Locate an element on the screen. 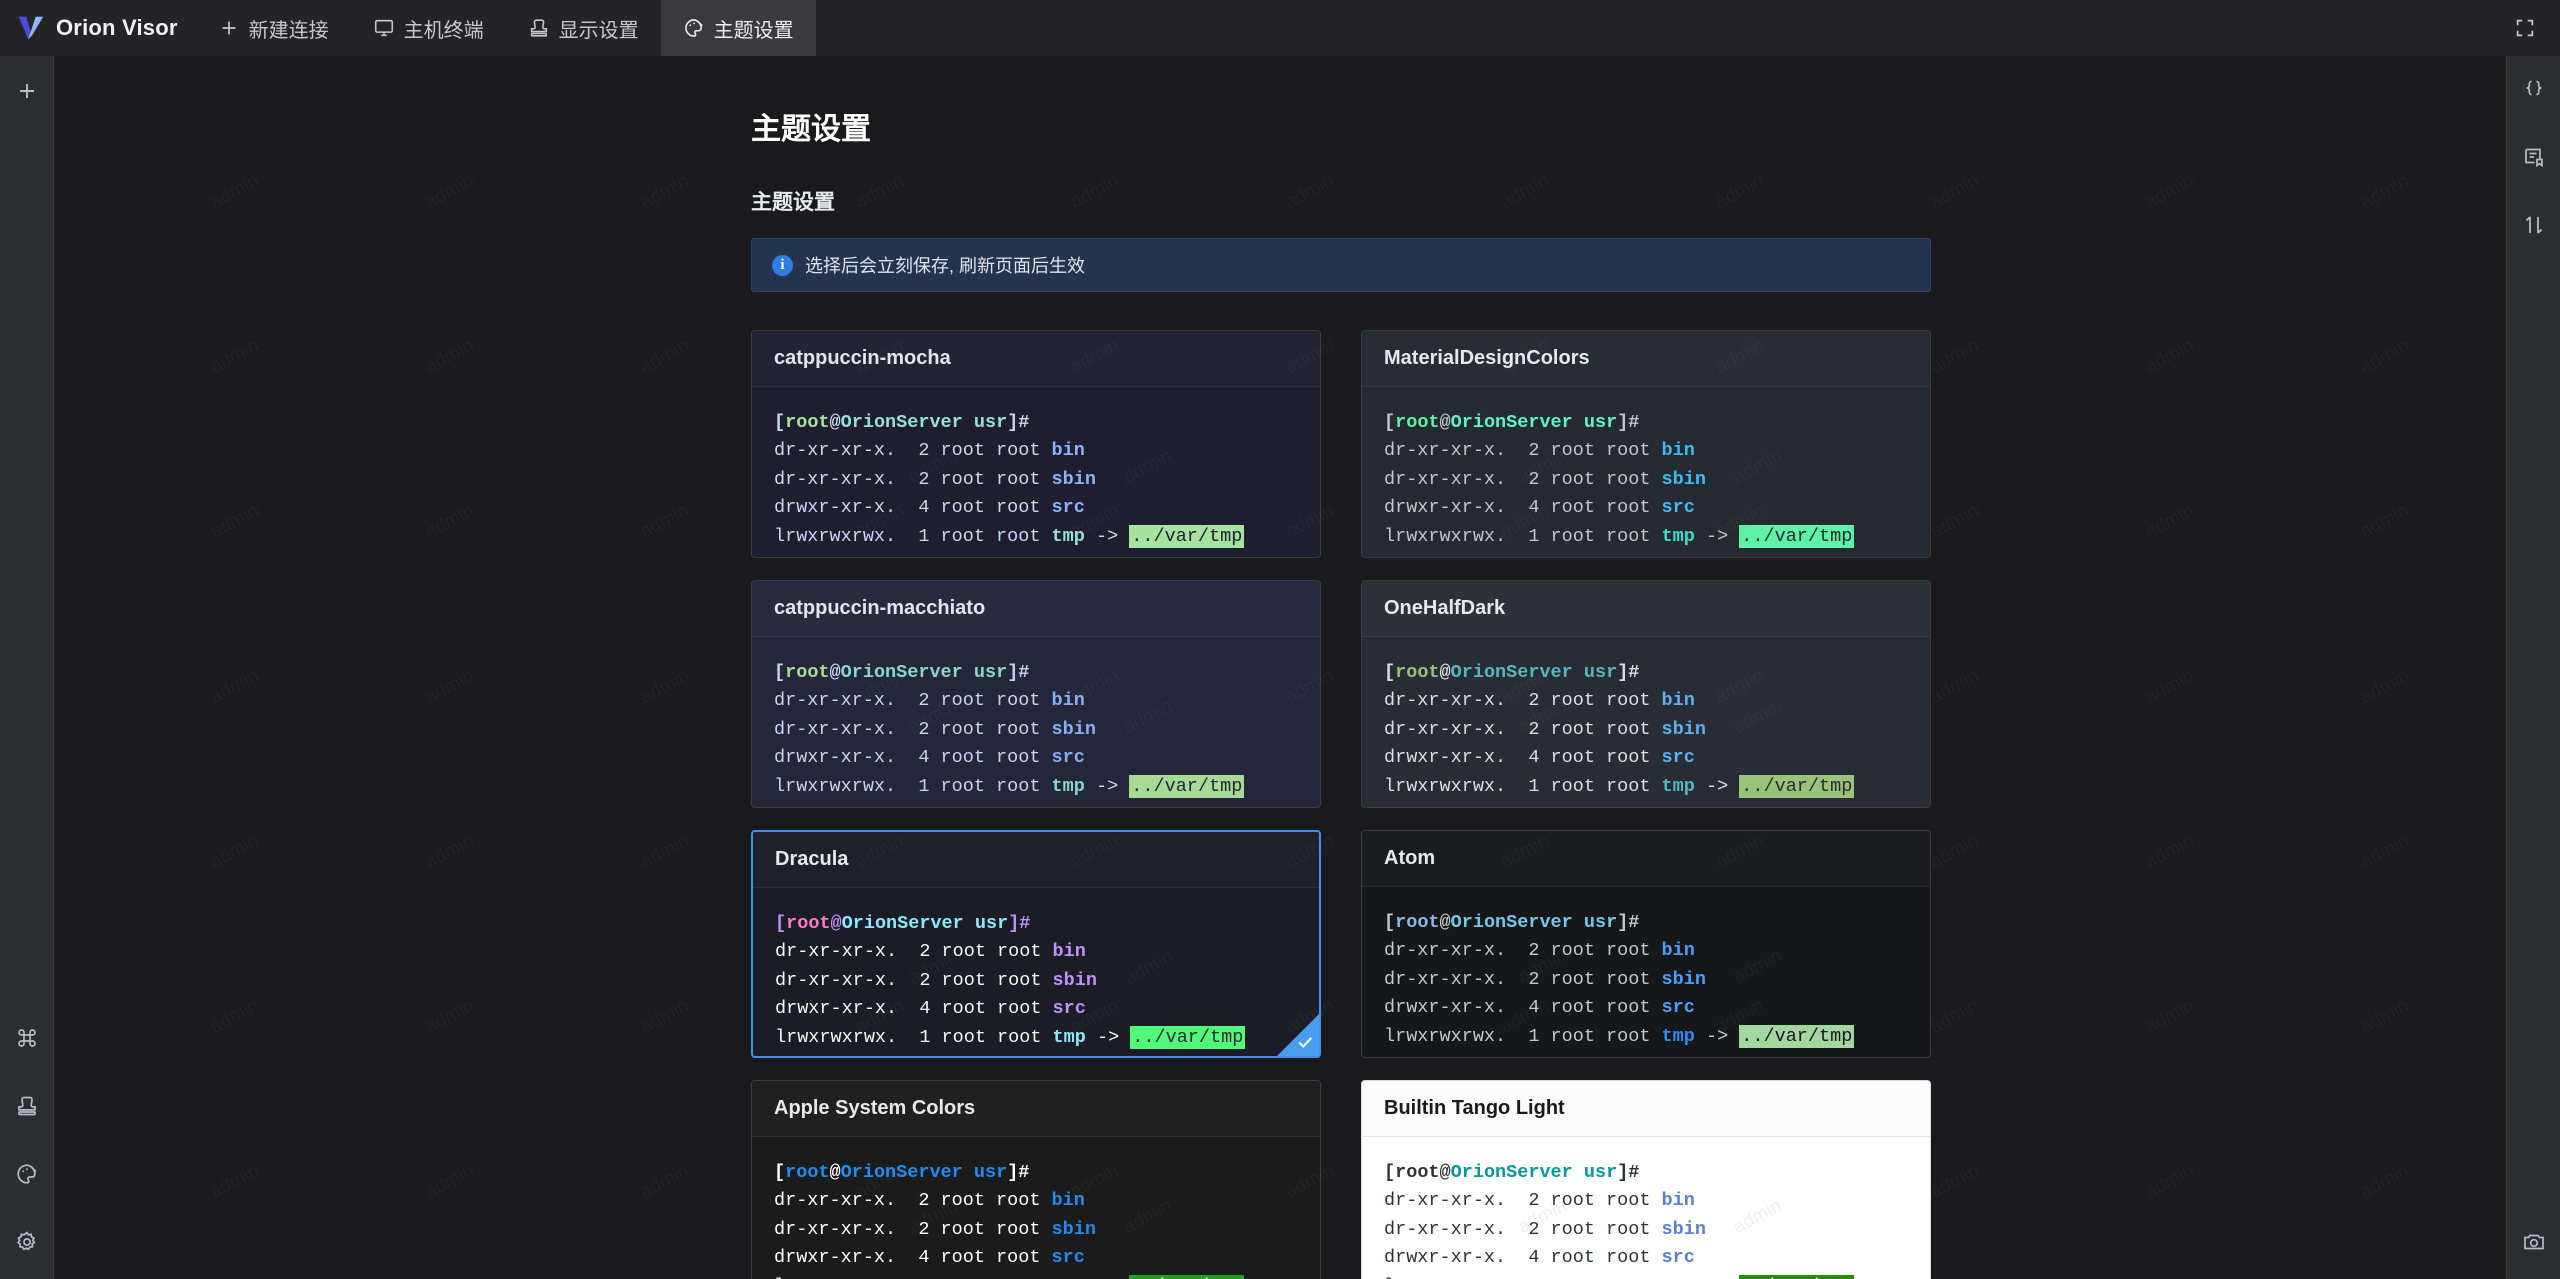 The width and height of the screenshot is (2560, 1279). monitor-icon is located at coordinates (383, 28).